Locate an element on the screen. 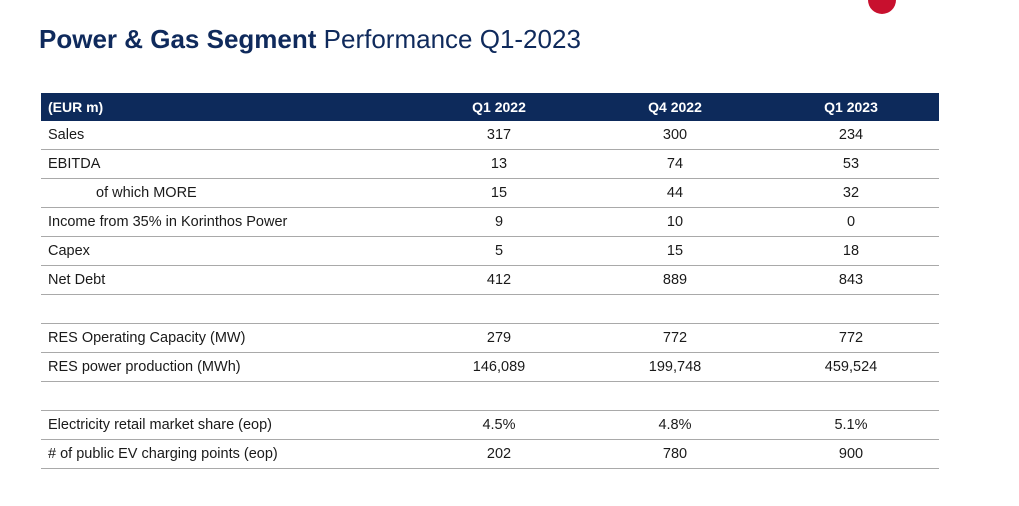 The width and height of the screenshot is (1019, 506). row-value: 32 is located at coordinates (851, 193).